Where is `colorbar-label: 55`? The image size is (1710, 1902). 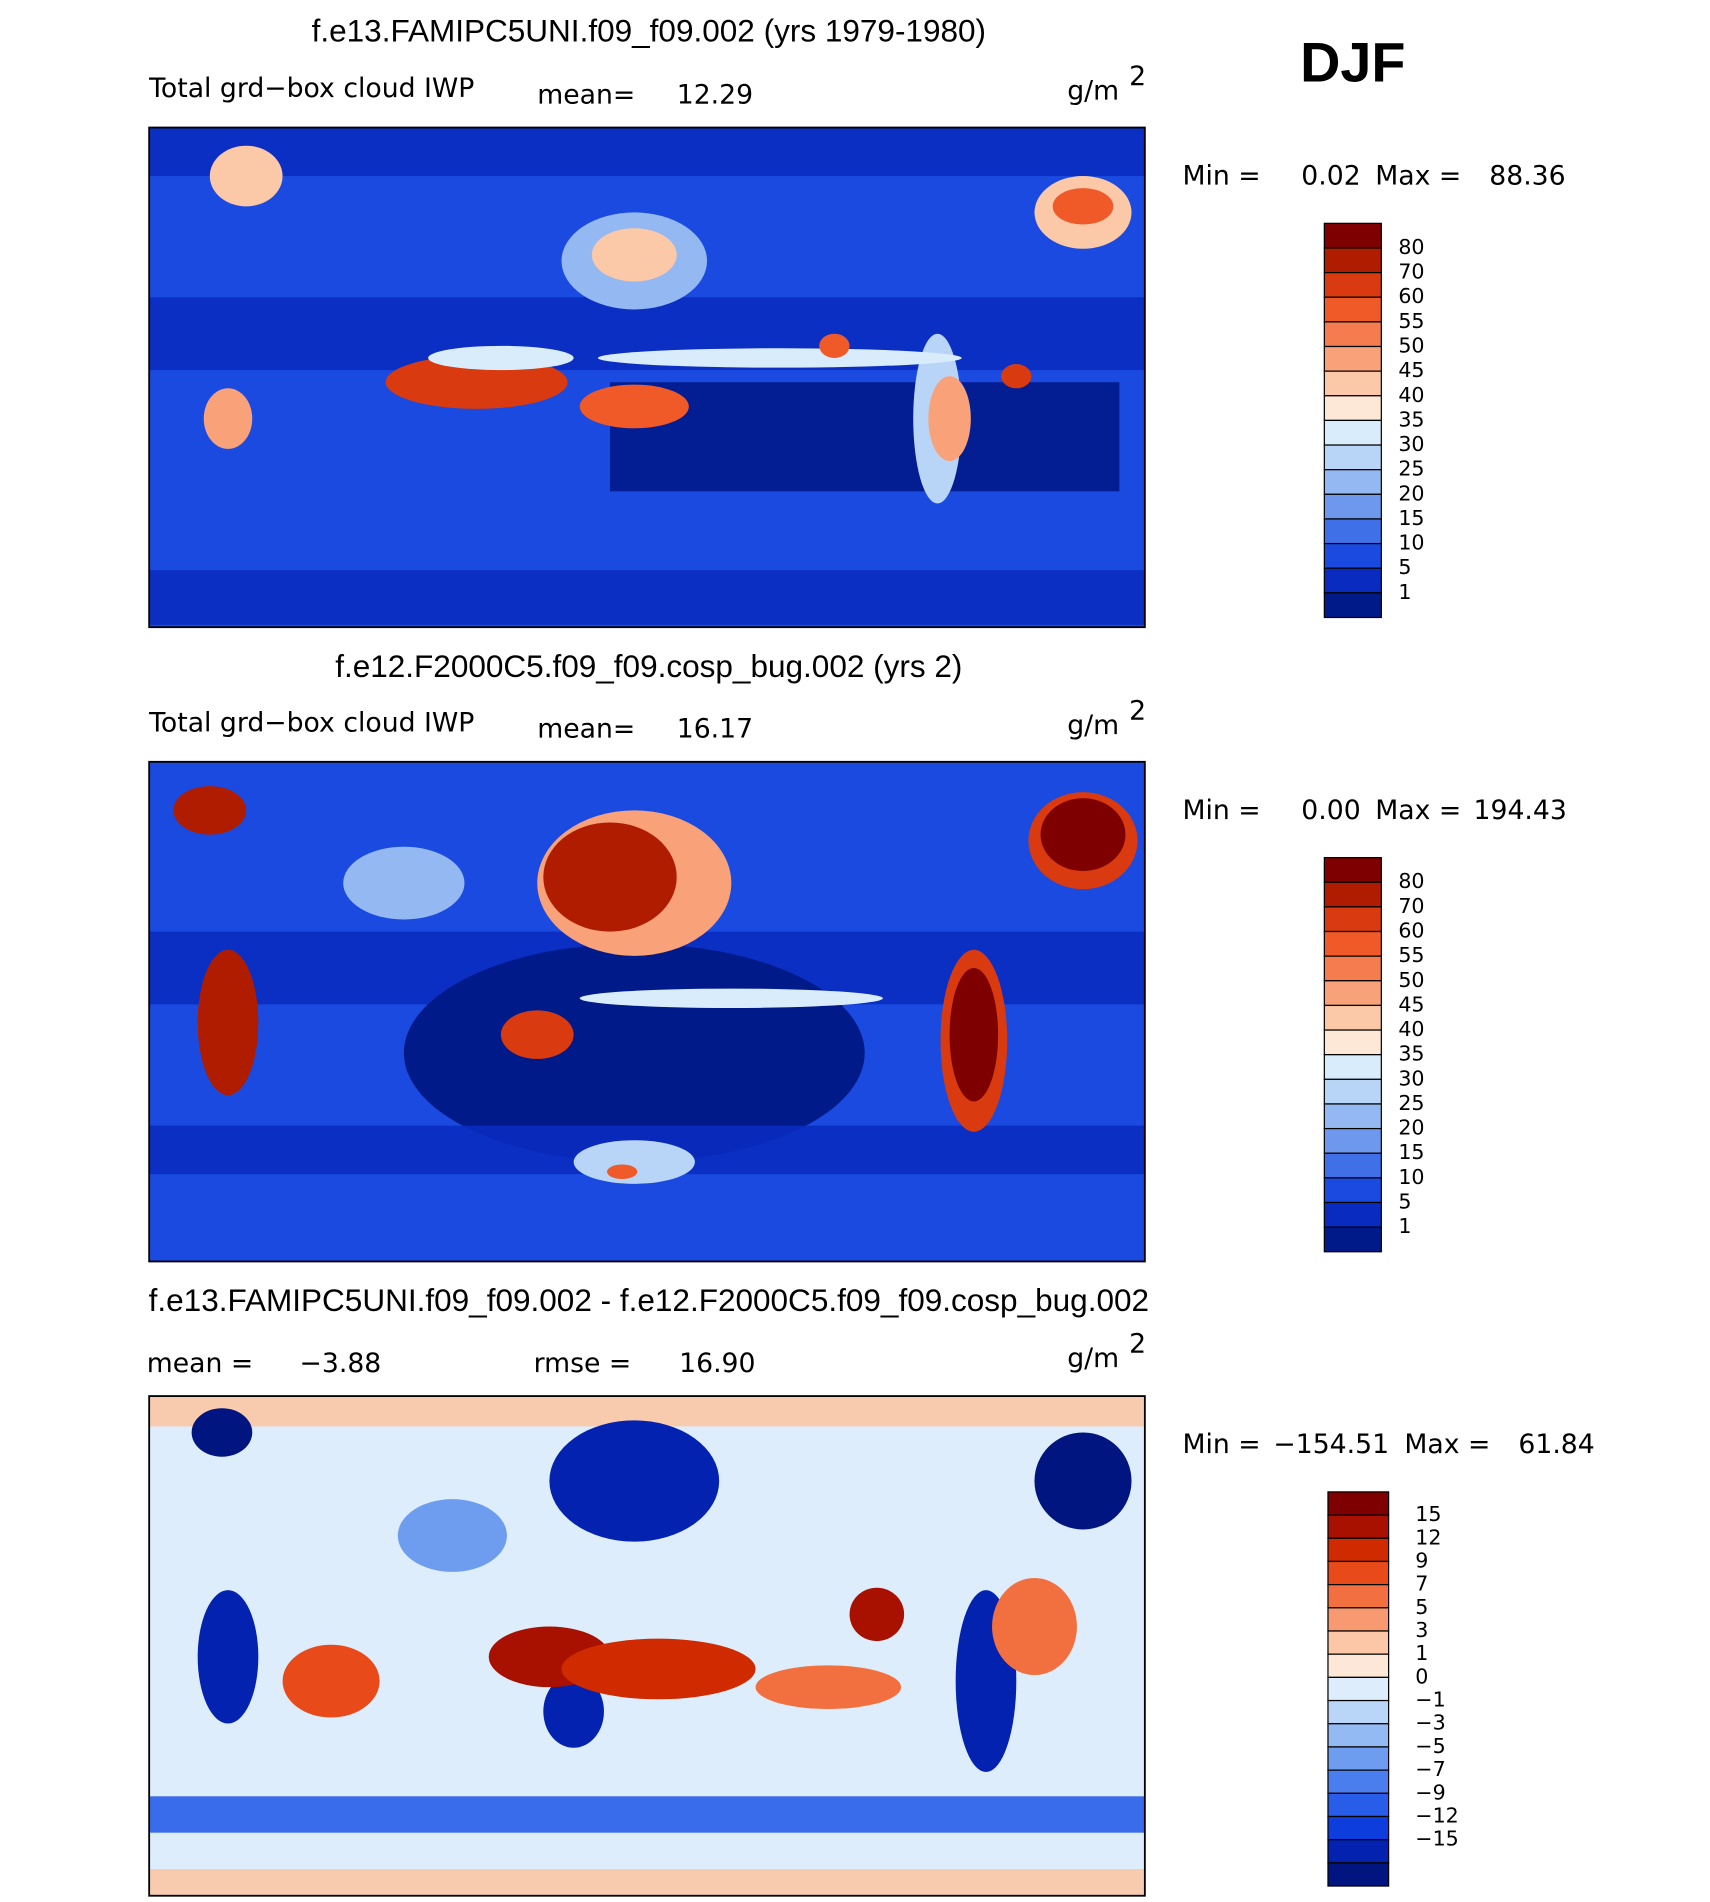 colorbar-label: 55 is located at coordinates (1411, 955).